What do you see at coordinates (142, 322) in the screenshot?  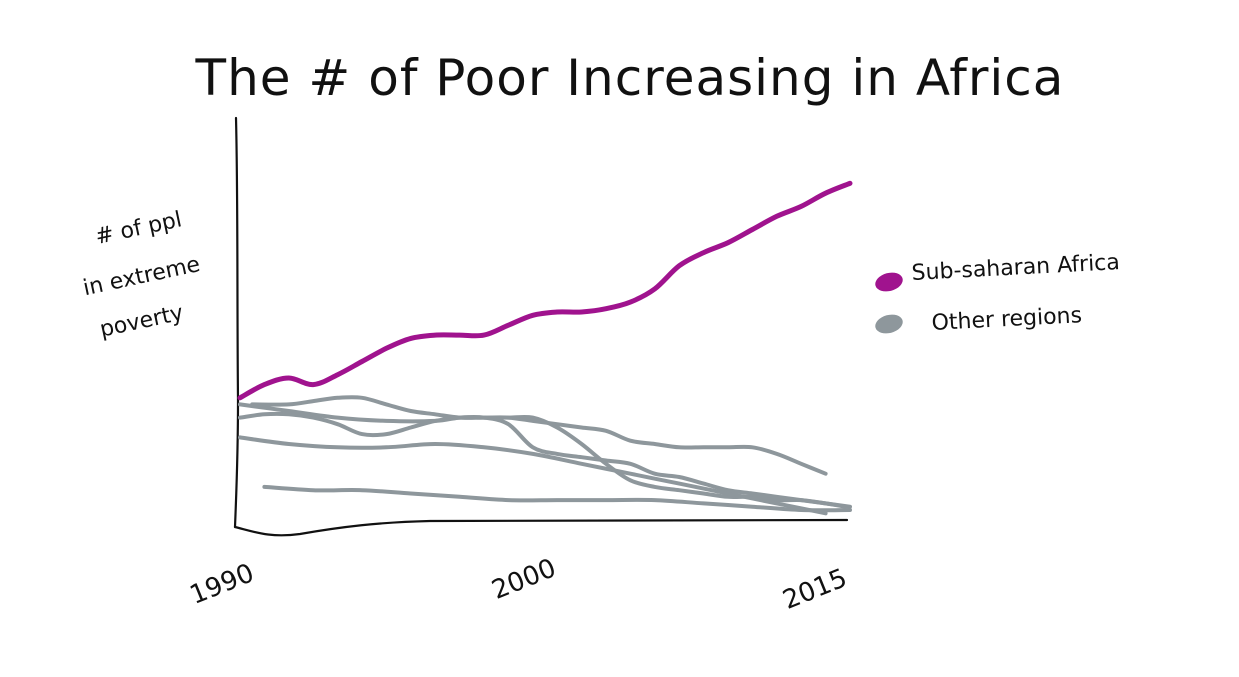 I see `y-axis-label-line-3: poverty` at bounding box center [142, 322].